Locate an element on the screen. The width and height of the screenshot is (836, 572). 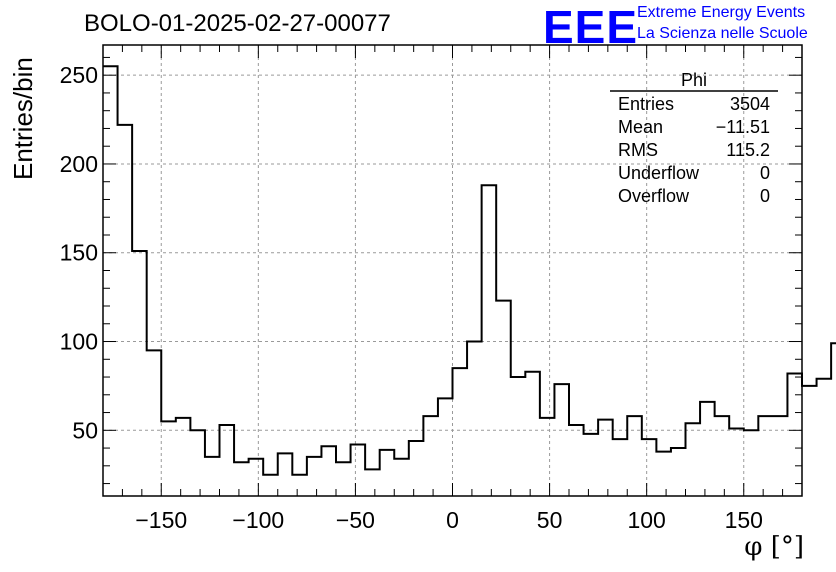
stats-label: Overflow is located at coordinates (654, 196).